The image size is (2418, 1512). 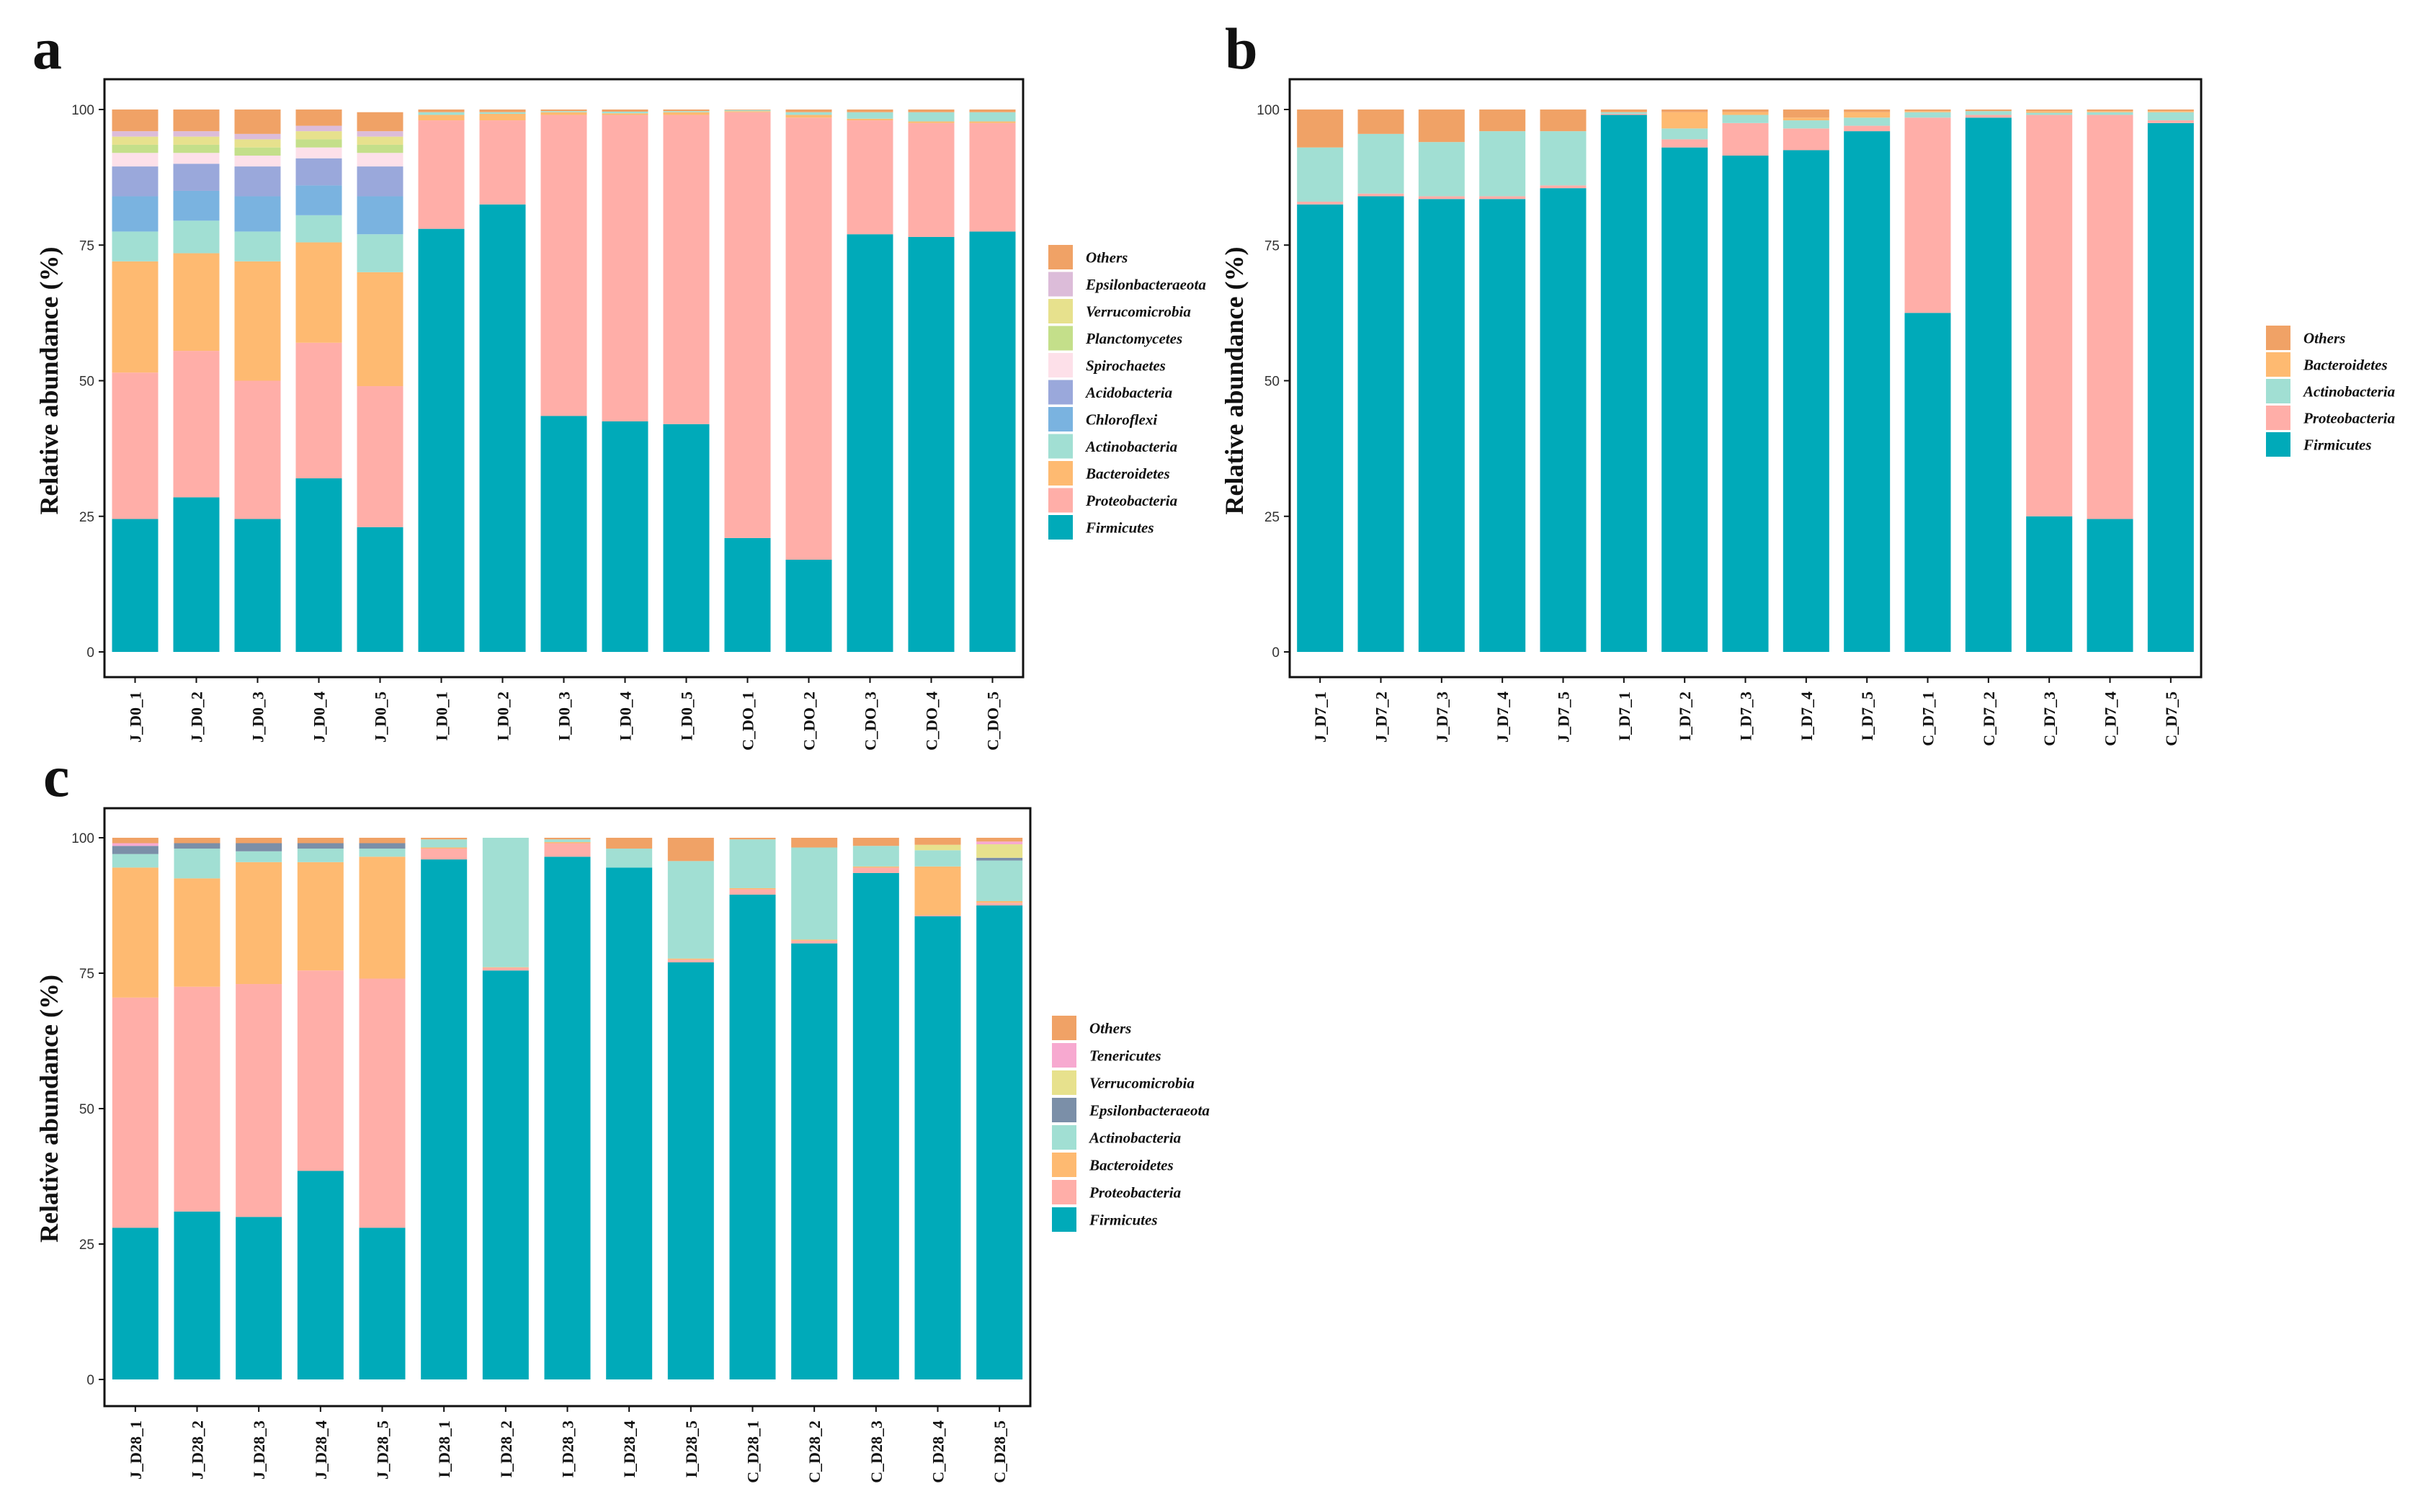 I want to click on legend-swatch-spirochaetes, so click(x=1060, y=365).